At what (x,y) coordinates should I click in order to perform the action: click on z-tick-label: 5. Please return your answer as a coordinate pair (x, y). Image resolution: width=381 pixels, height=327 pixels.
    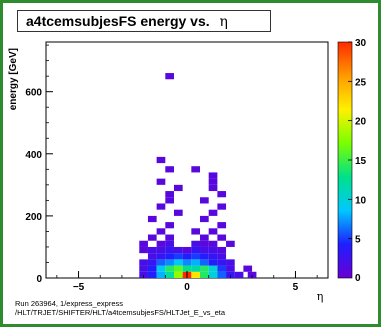
    Looking at the image, I should click on (358, 240).